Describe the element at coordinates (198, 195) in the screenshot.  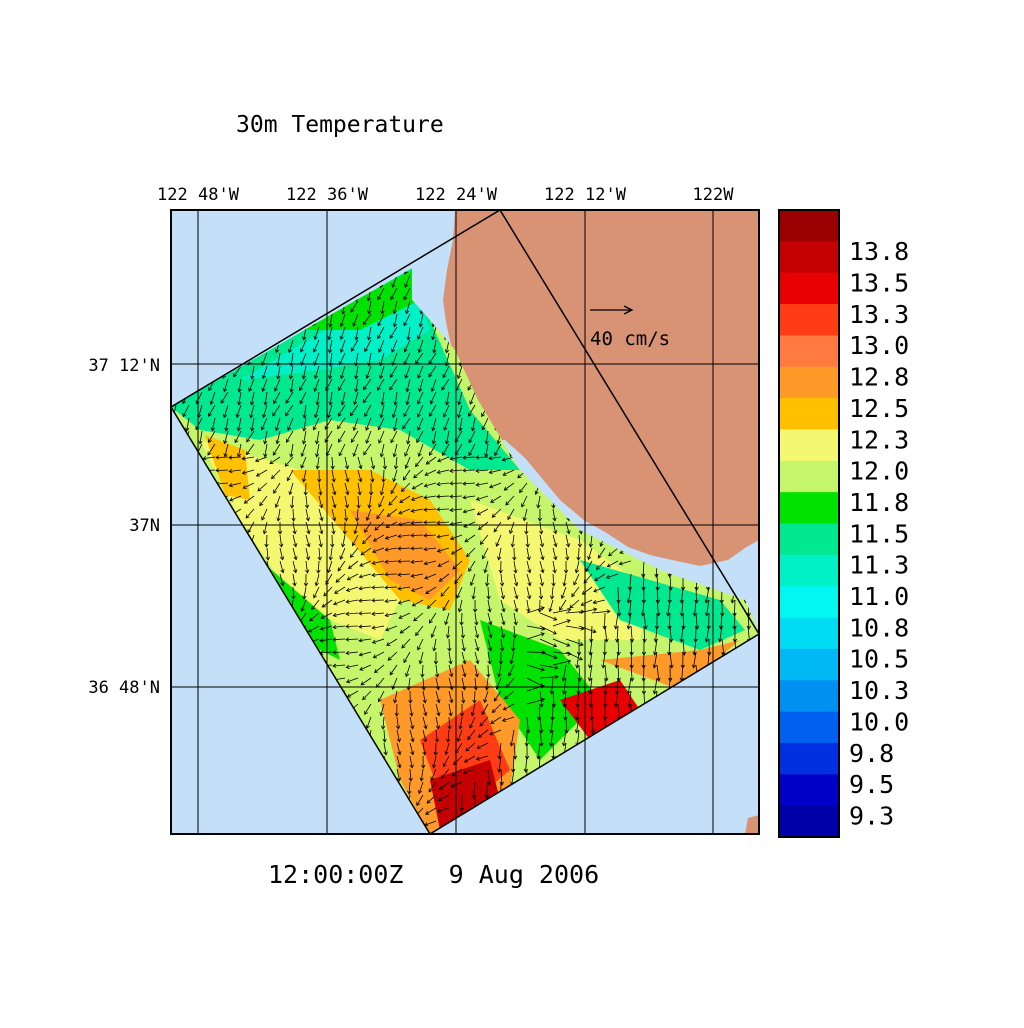
I see `lon-label-1: 122 48'W` at that location.